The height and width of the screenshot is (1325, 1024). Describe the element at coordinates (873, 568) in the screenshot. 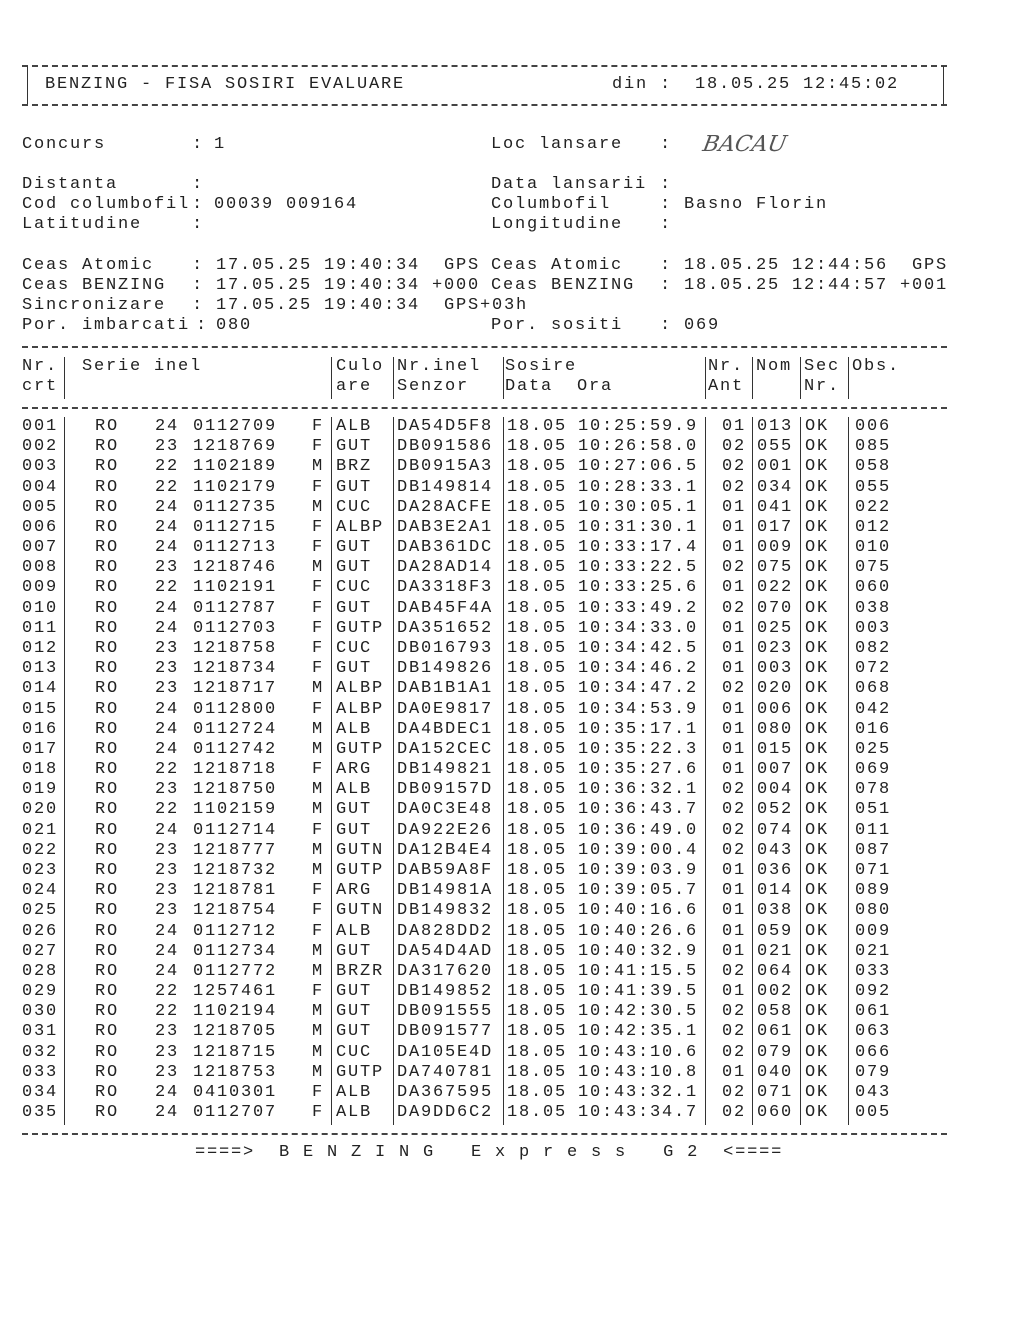

I see `cell-obs: 075` at that location.